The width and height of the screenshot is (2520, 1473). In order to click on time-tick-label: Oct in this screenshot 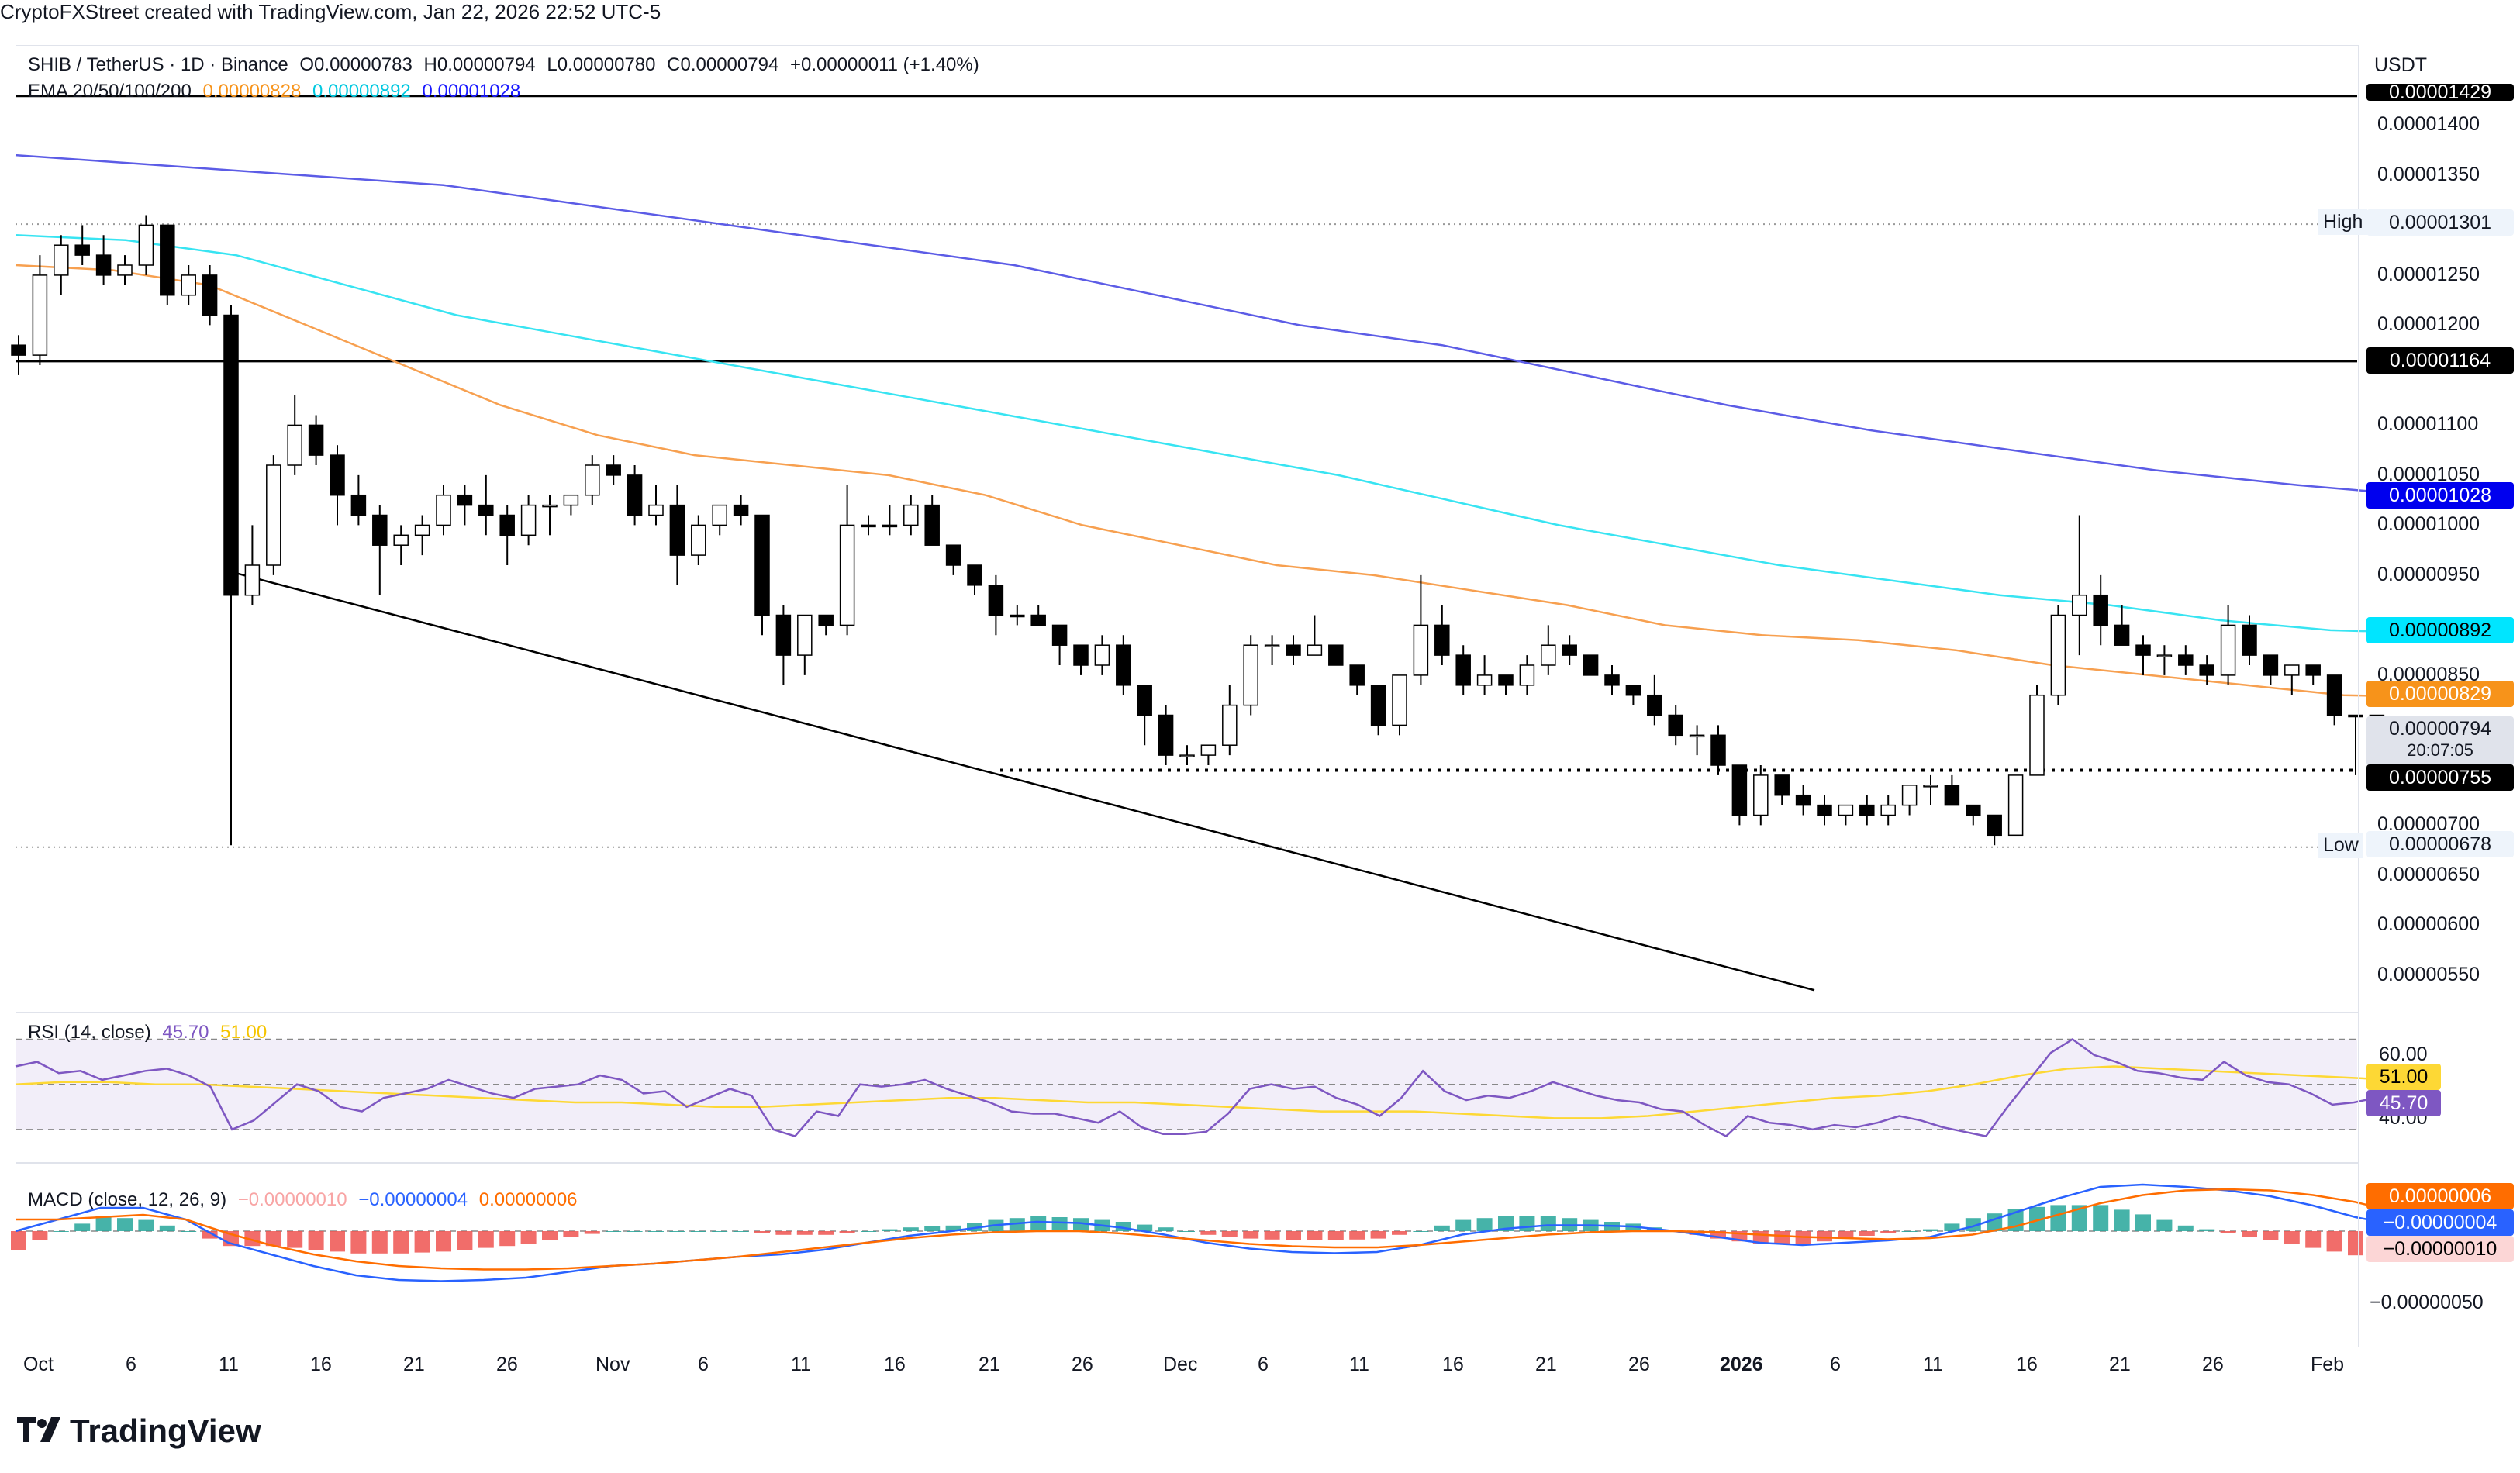, I will do `click(38, 1364)`.